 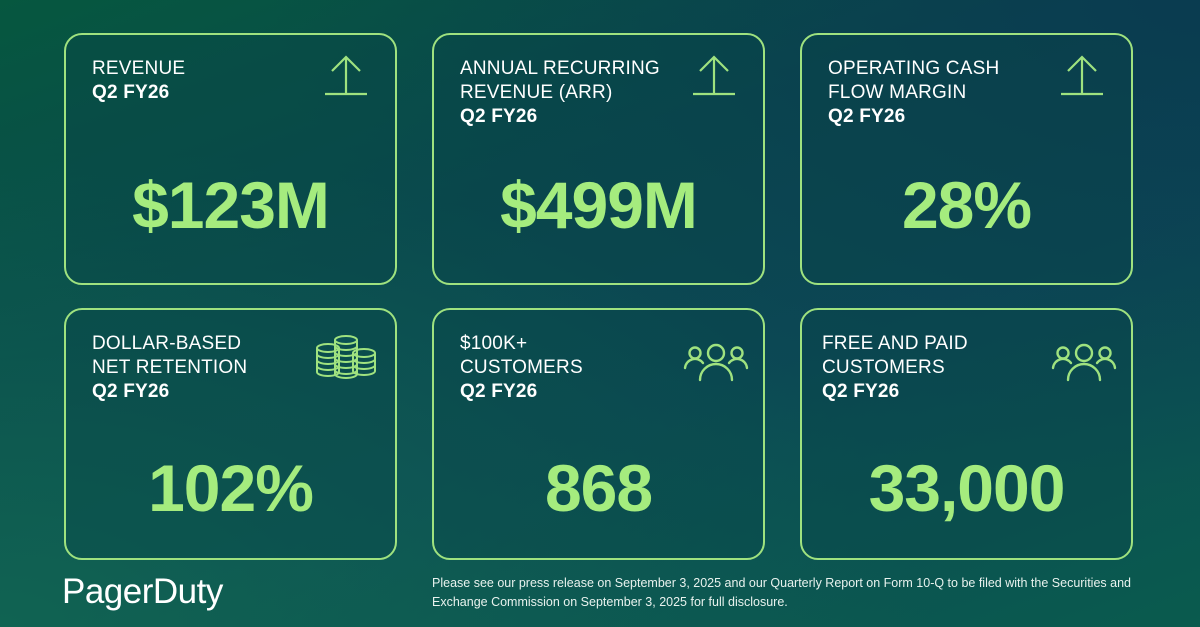 I want to click on card-value: 102%, so click(x=231, y=488).